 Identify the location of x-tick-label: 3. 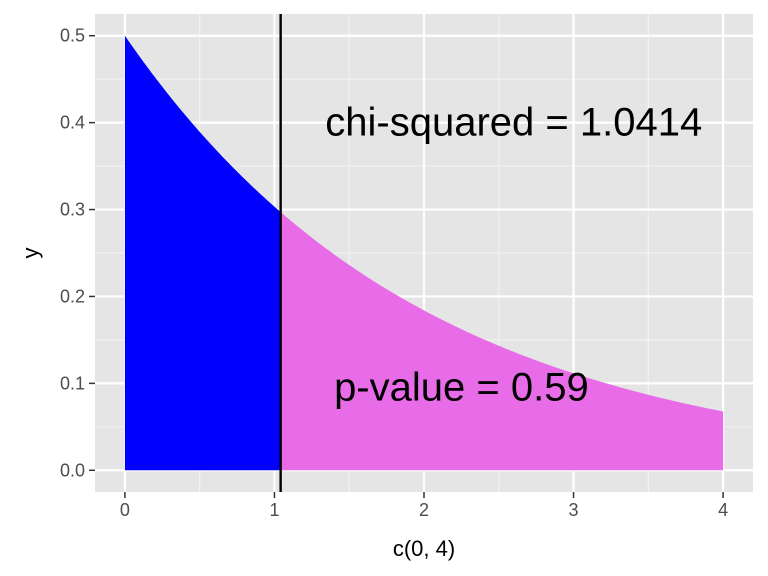
(574, 510).